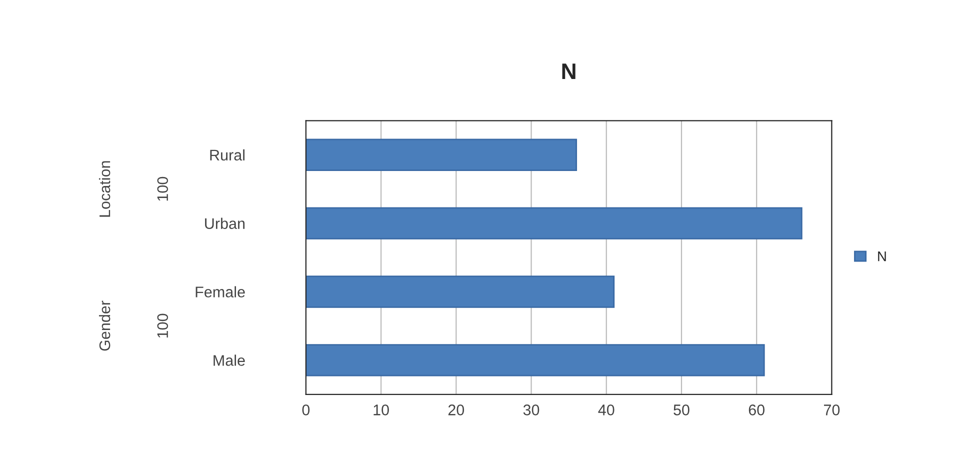  What do you see at coordinates (227, 155) in the screenshot?
I see `y-tick-label: Rural` at bounding box center [227, 155].